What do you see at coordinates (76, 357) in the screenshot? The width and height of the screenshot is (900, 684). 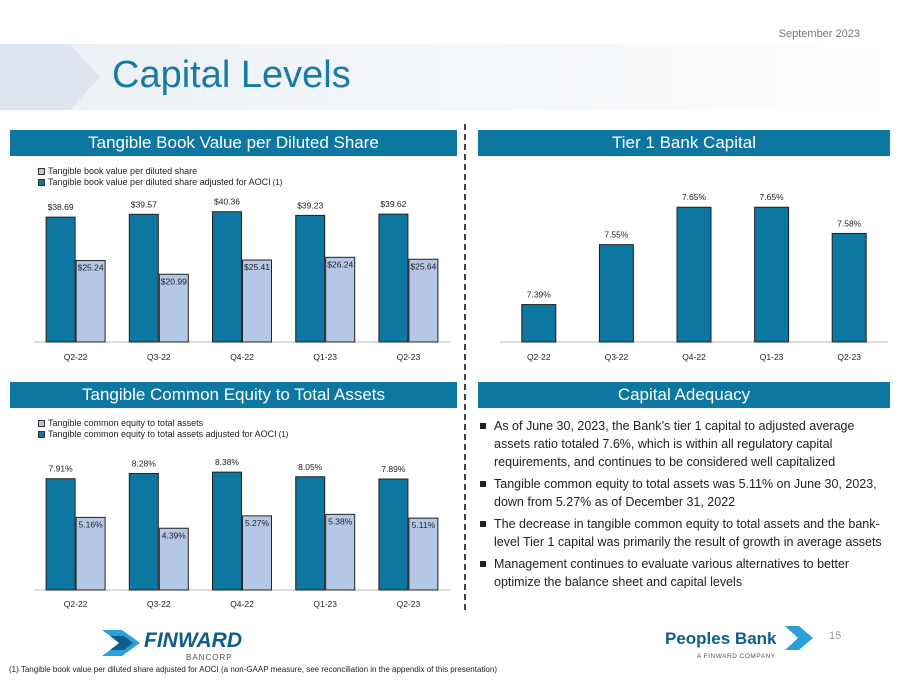 I see `tbv-tick-label: Q2-22` at bounding box center [76, 357].